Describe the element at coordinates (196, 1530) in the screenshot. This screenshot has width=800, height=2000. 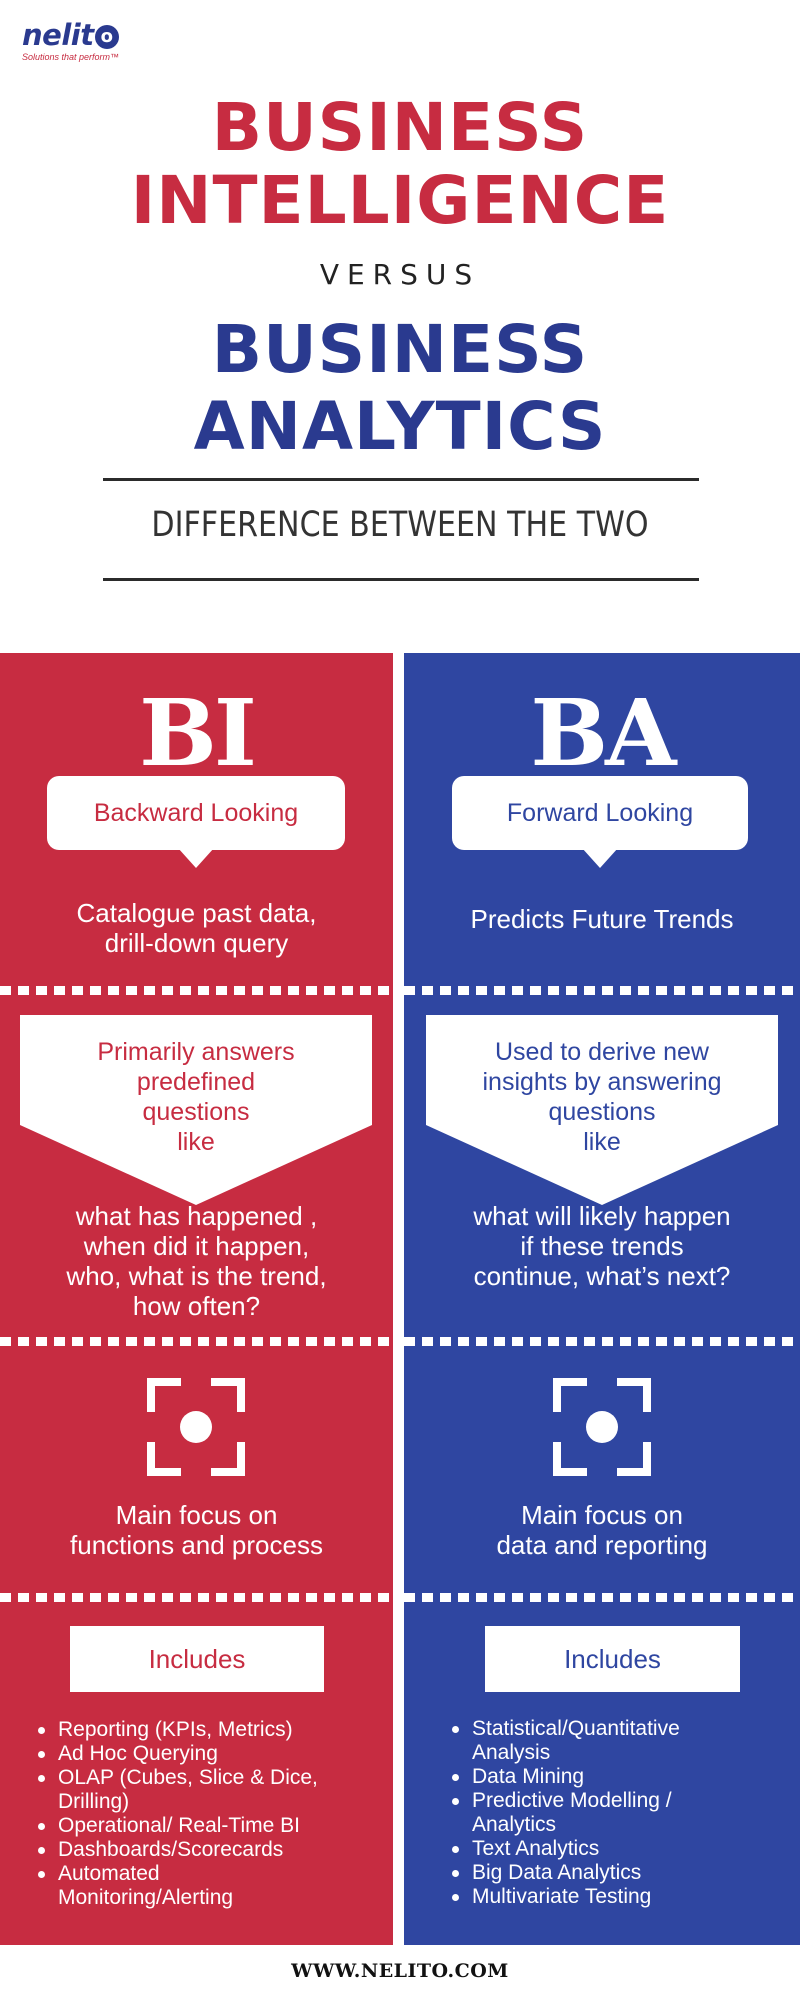
I see `bi-main-focus: Main focus on functions and process` at that location.